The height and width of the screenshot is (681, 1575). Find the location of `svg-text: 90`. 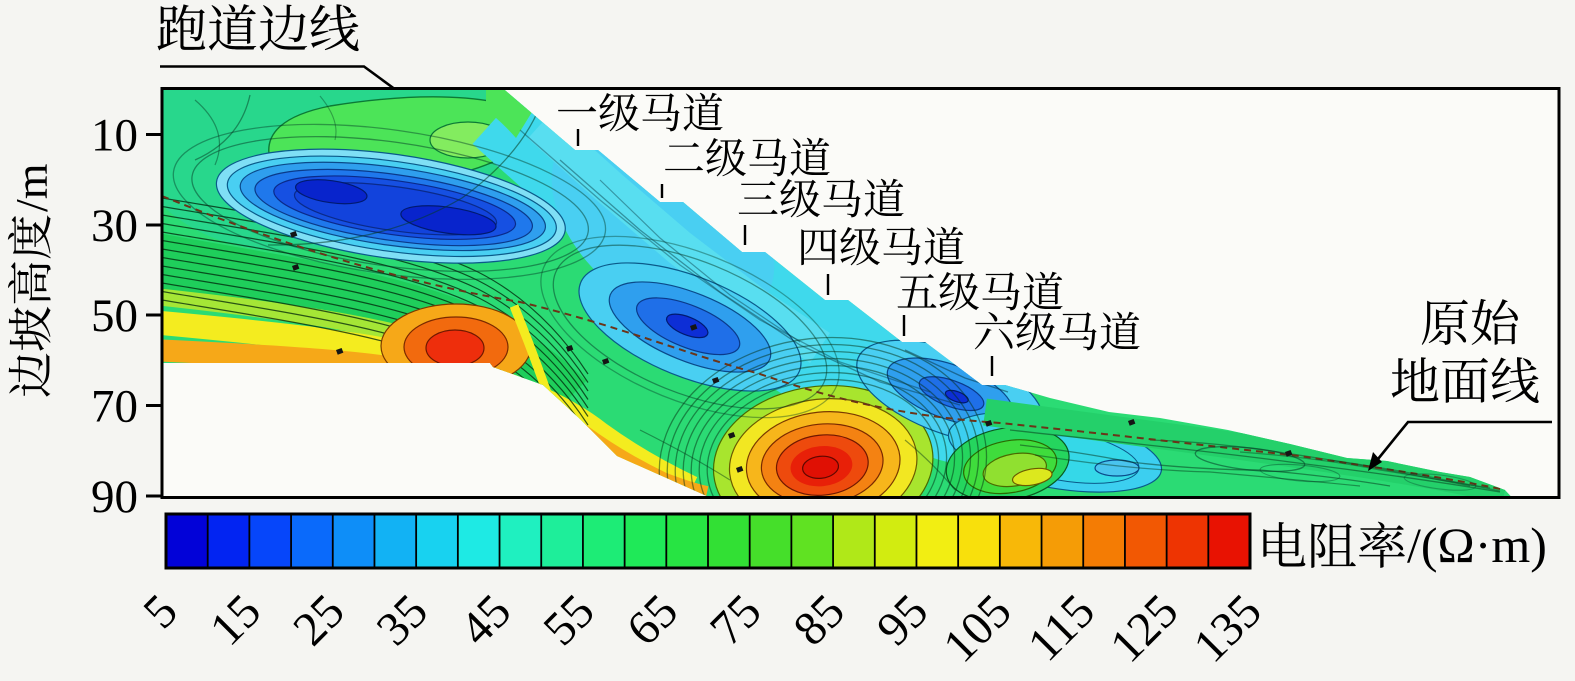

svg-text: 90 is located at coordinates (114, 497).